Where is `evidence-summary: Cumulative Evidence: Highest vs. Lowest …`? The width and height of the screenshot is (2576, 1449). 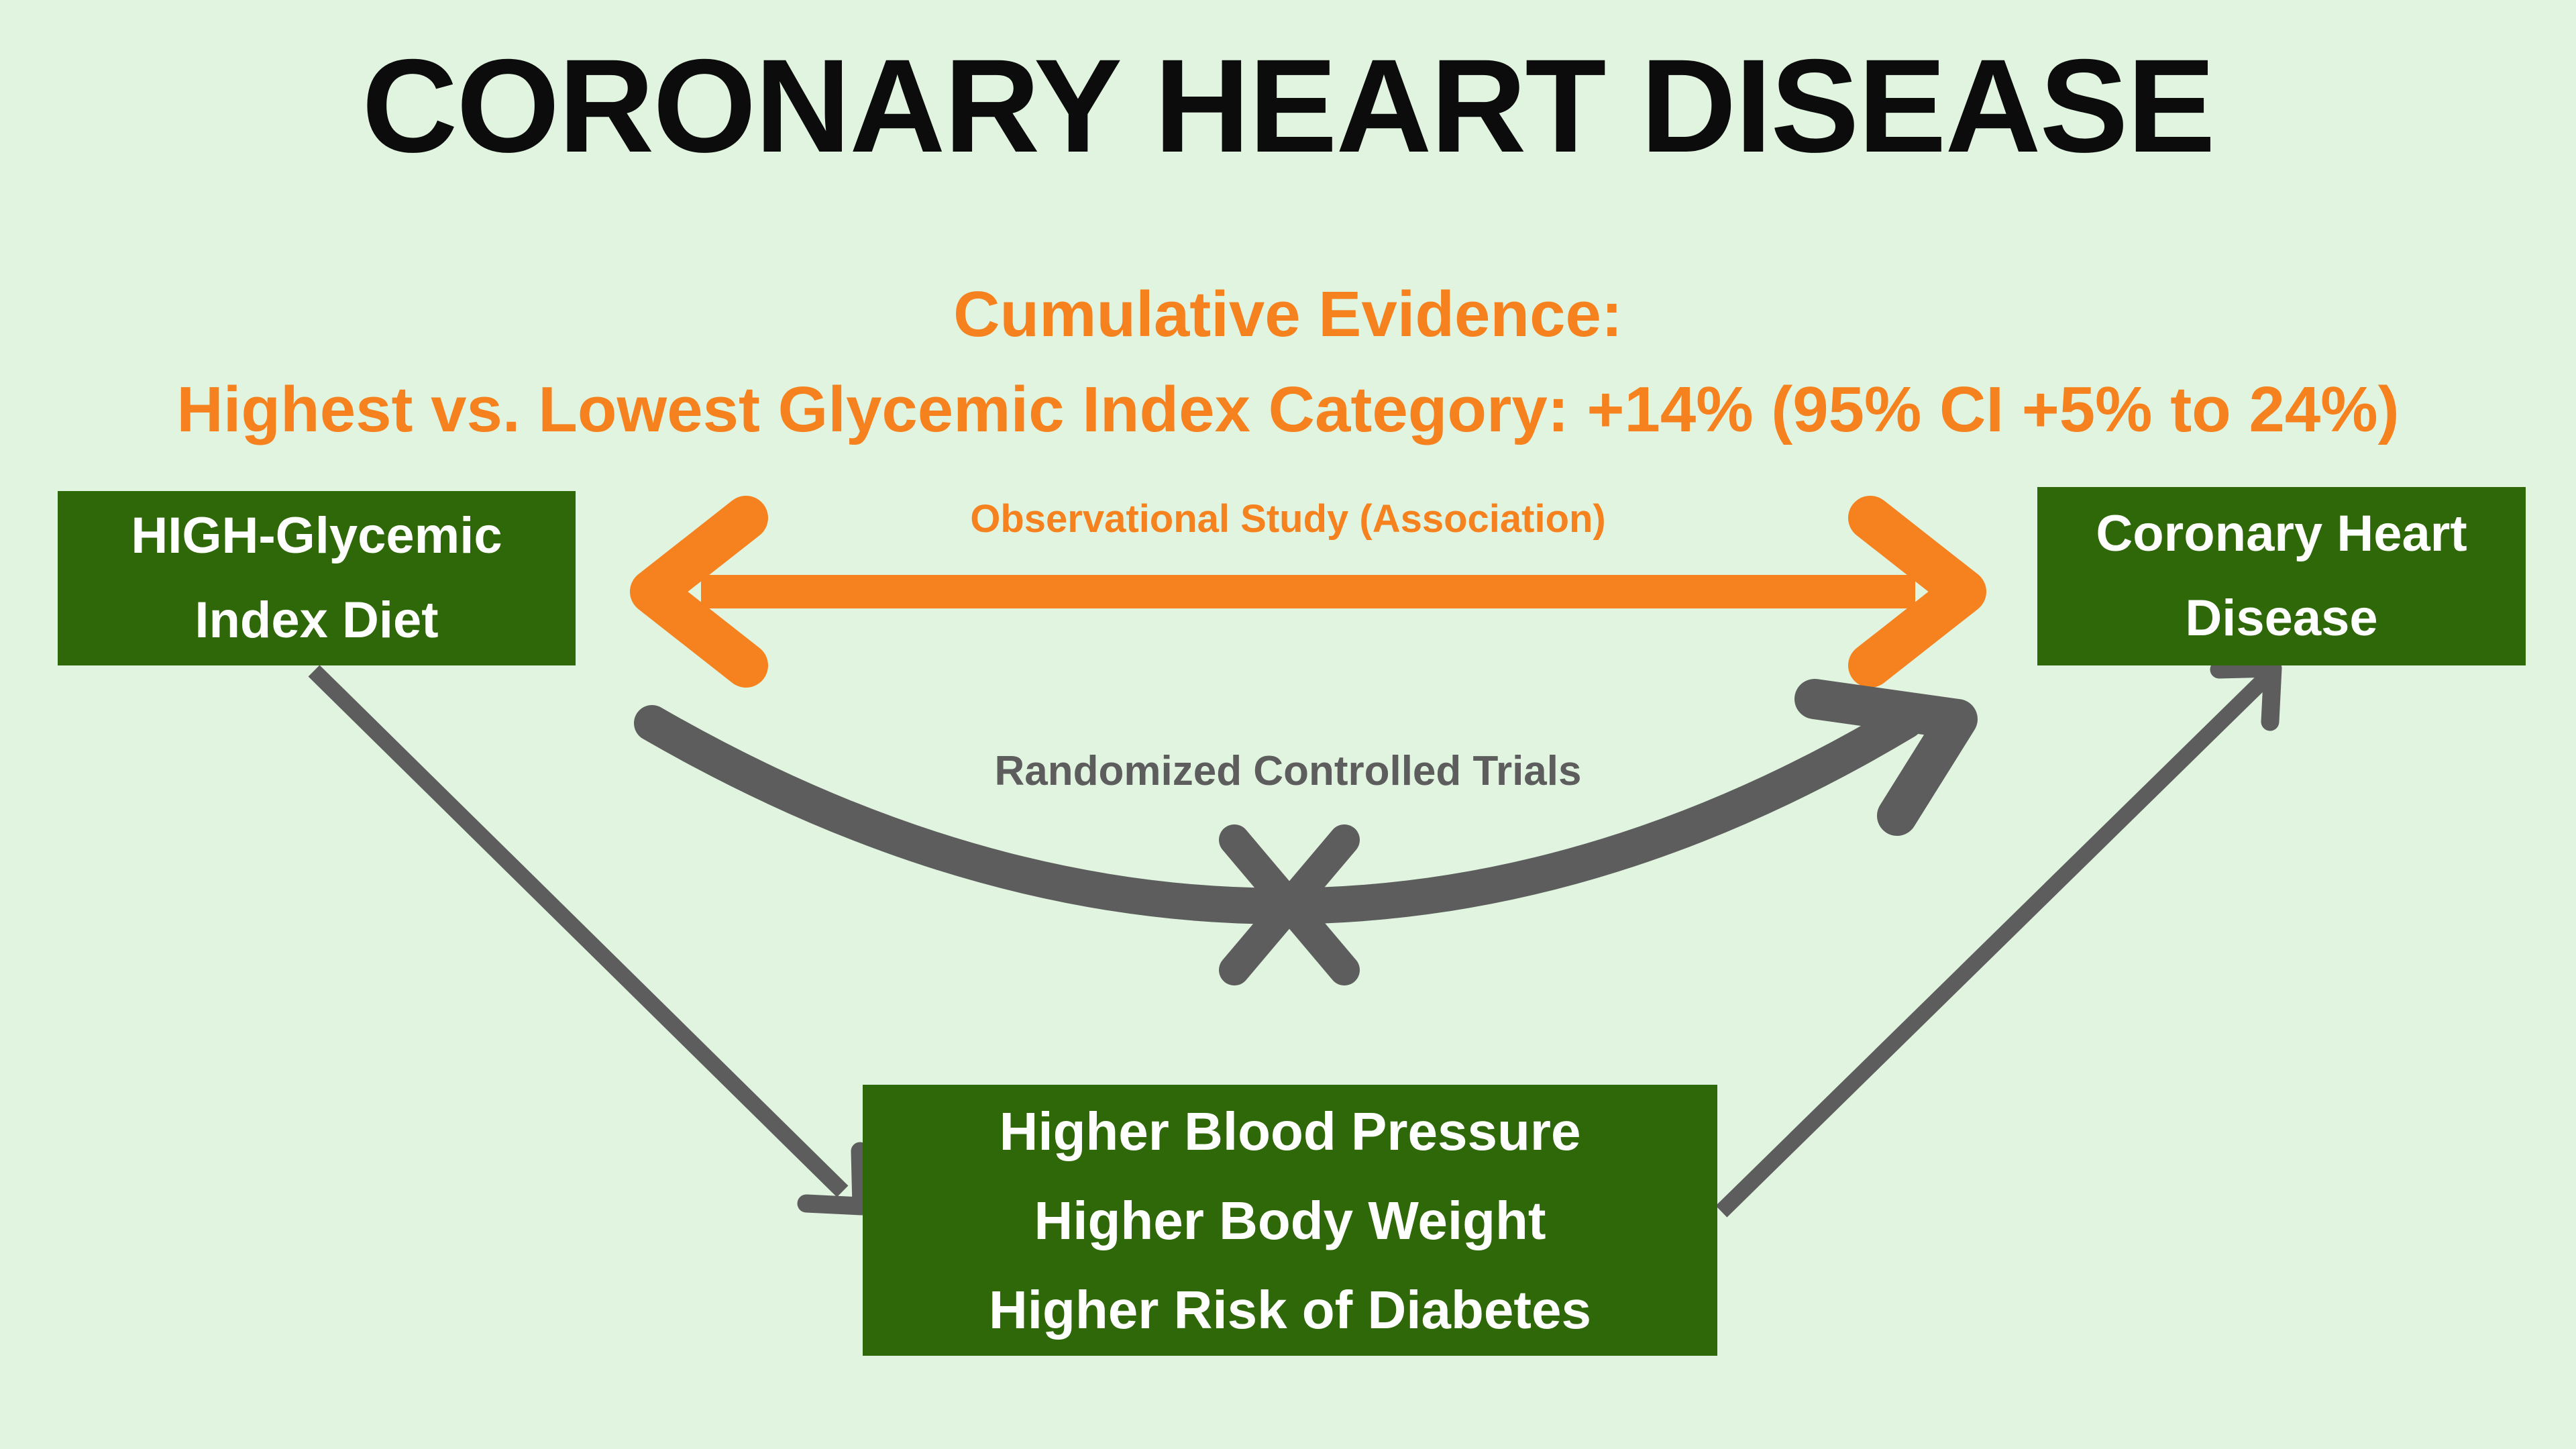 evidence-summary: Cumulative Evidence: Highest vs. Lowest … is located at coordinates (1288, 362).